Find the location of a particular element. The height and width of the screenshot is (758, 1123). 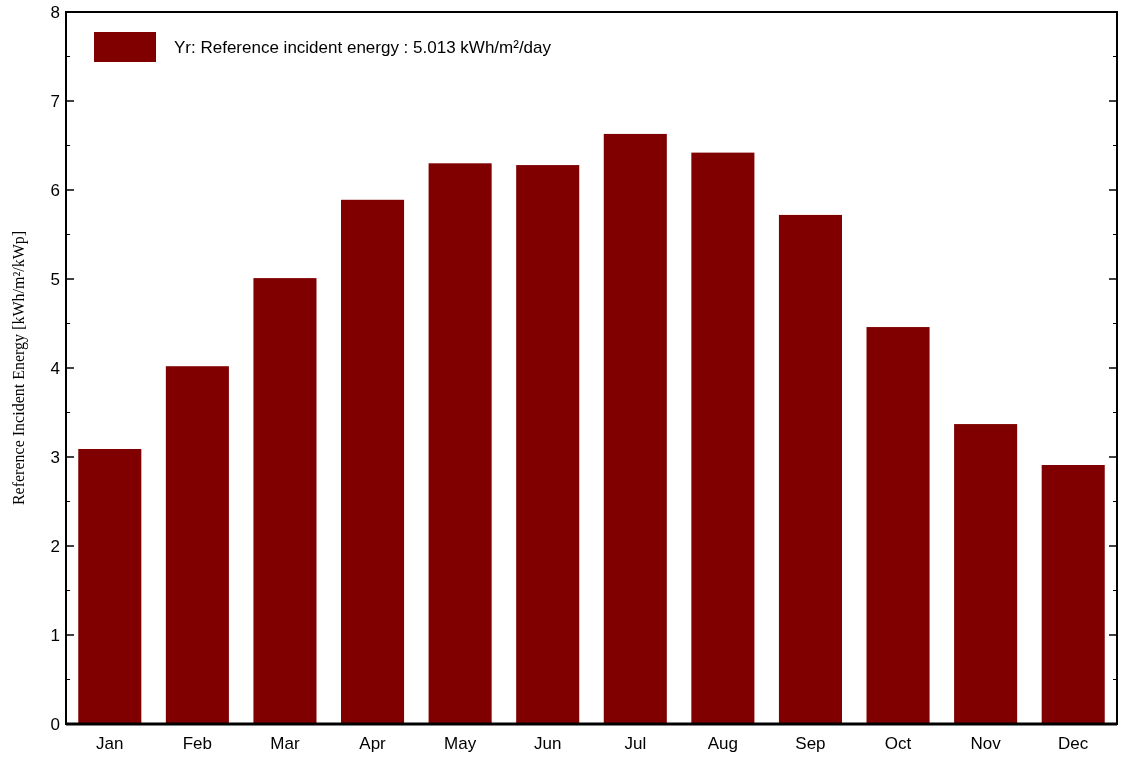

y-tick-label: 0 is located at coordinates (55, 724).